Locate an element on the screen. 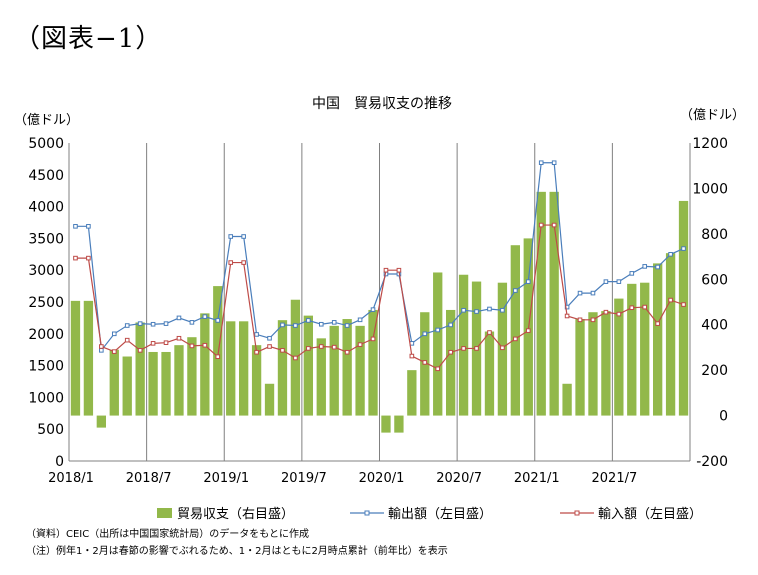 The width and height of the screenshot is (758, 575). x-tick-label: 2020/7 is located at coordinates (459, 478).